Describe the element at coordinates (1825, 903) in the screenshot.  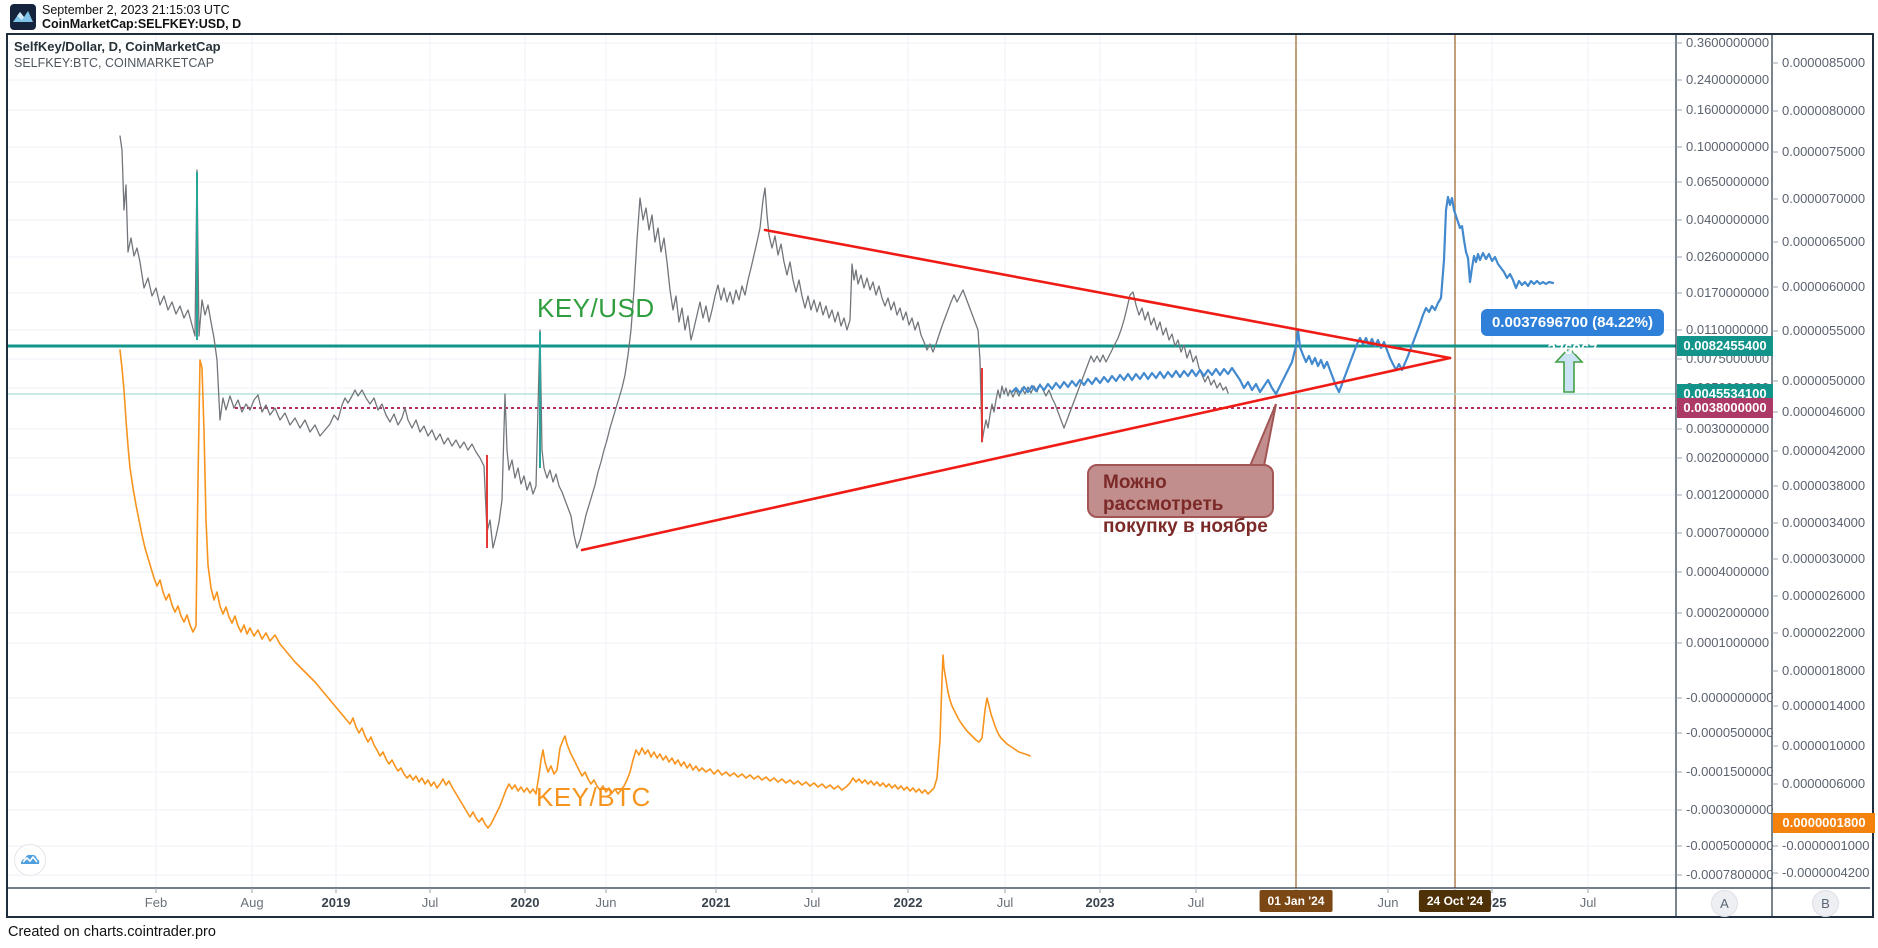
I see `axis-b-badge: B` at that location.